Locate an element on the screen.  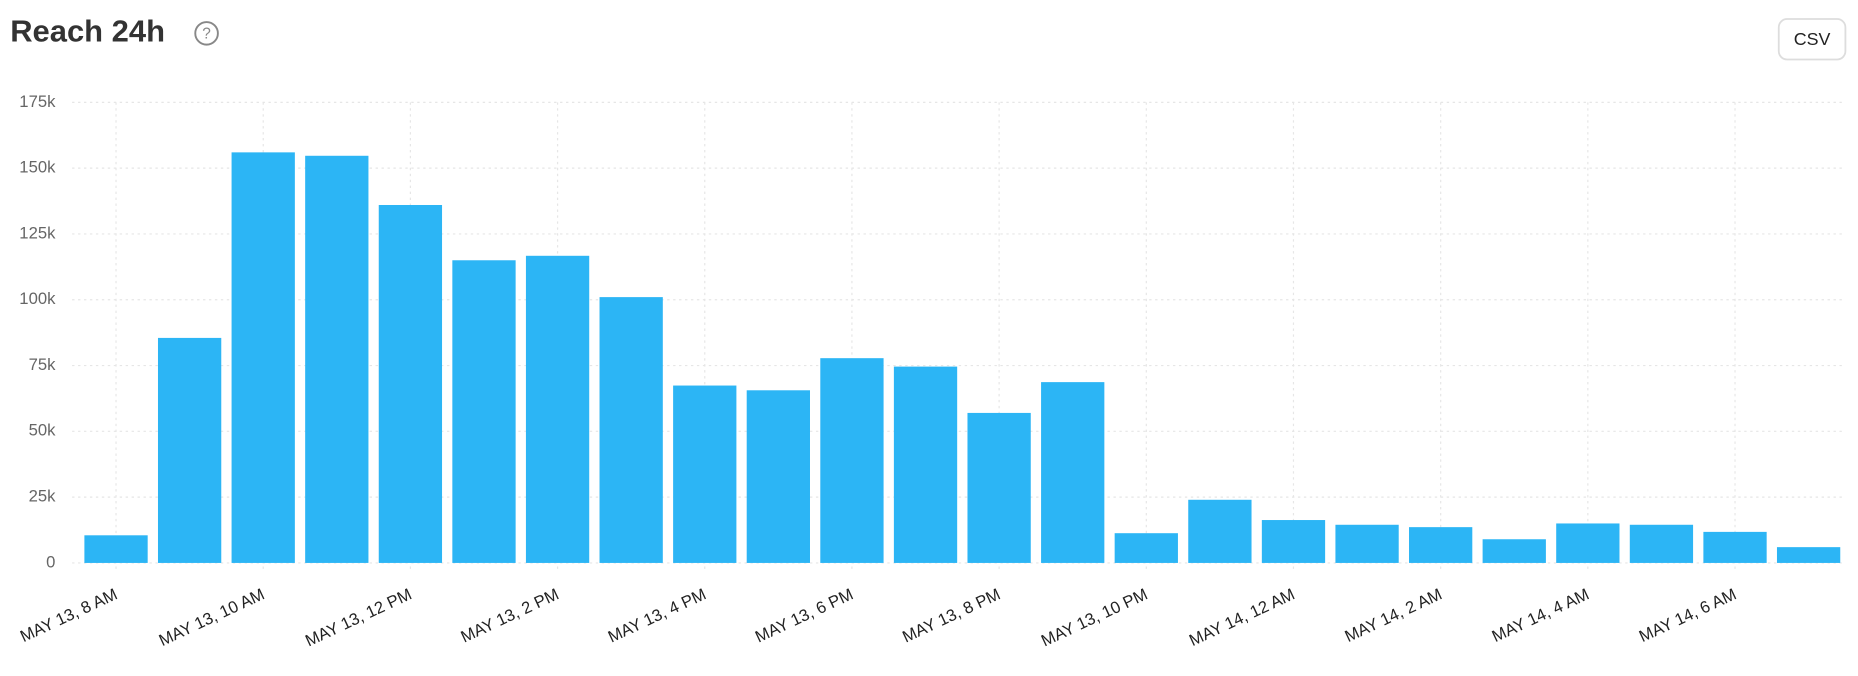
csv-label: CSV is located at coordinates (1812, 39).